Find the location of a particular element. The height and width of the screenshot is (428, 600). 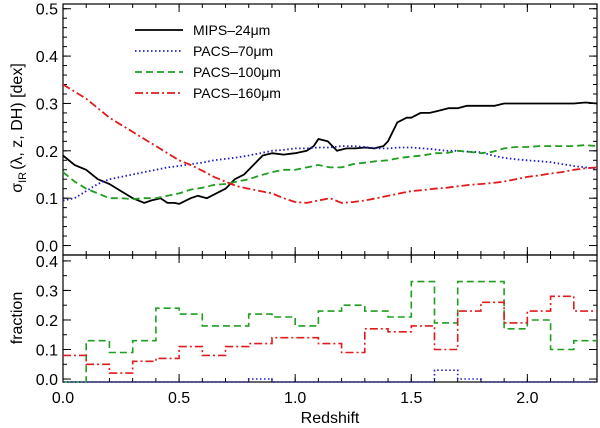

bottom-ytick-label: 0.0 is located at coordinates (47, 380).